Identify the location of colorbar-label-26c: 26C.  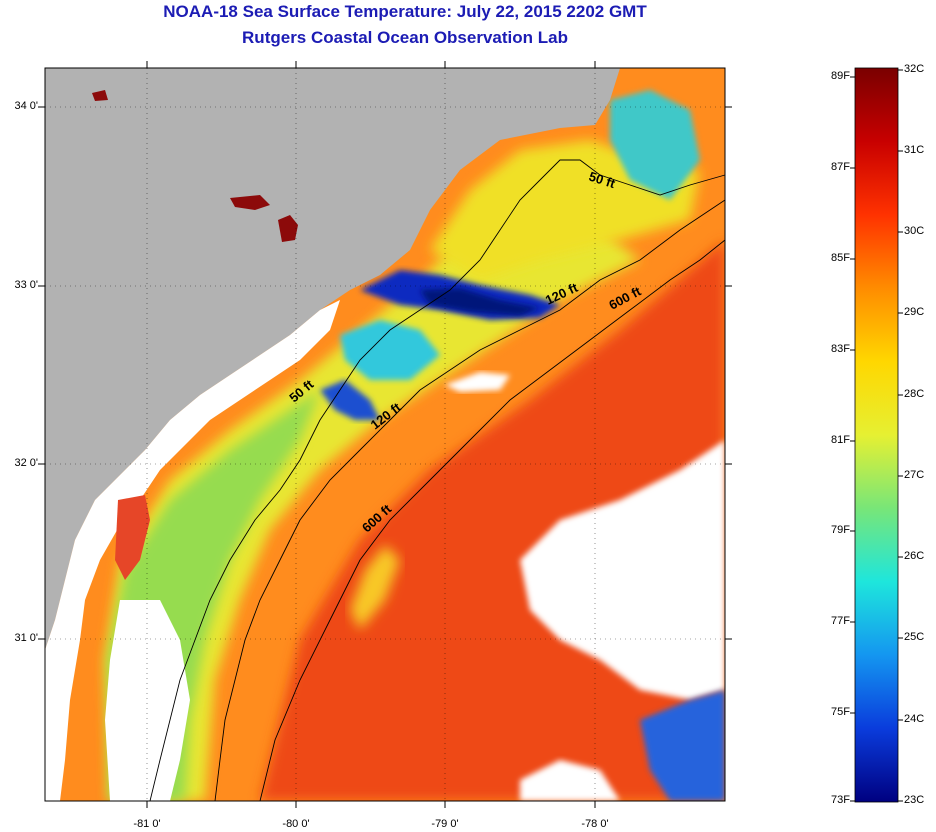
(914, 556).